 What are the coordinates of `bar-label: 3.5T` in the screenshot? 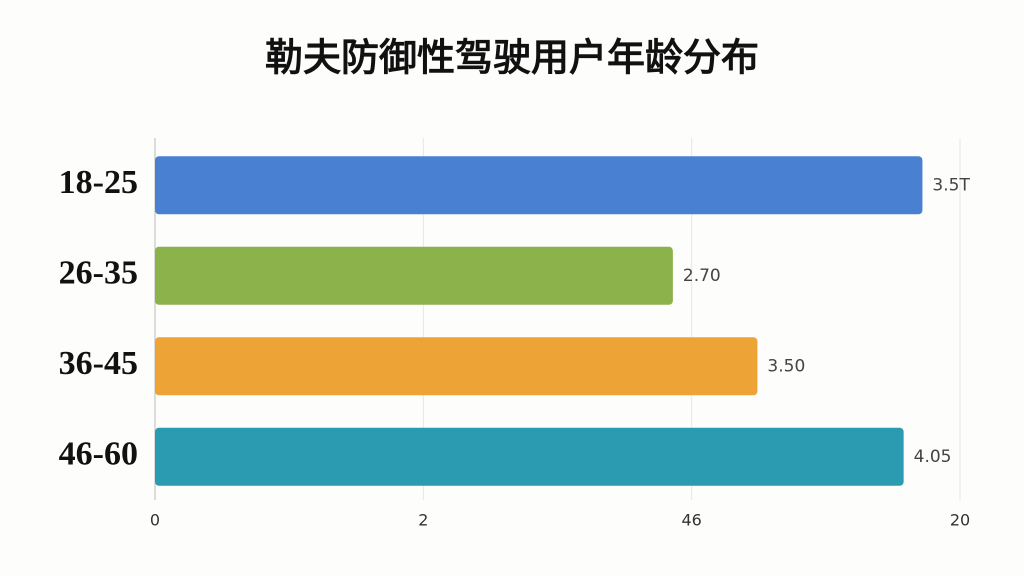 It's located at (951, 185).